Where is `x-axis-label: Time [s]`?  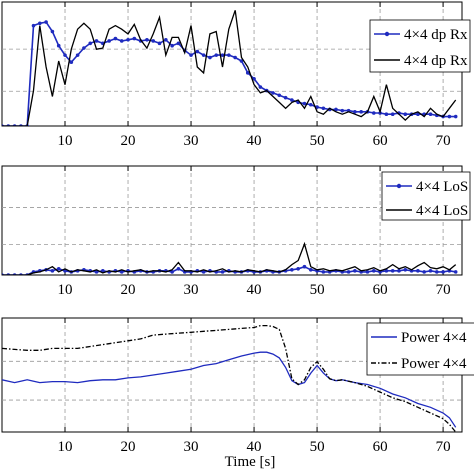 x-axis-label: Time [s] is located at coordinates (250, 462).